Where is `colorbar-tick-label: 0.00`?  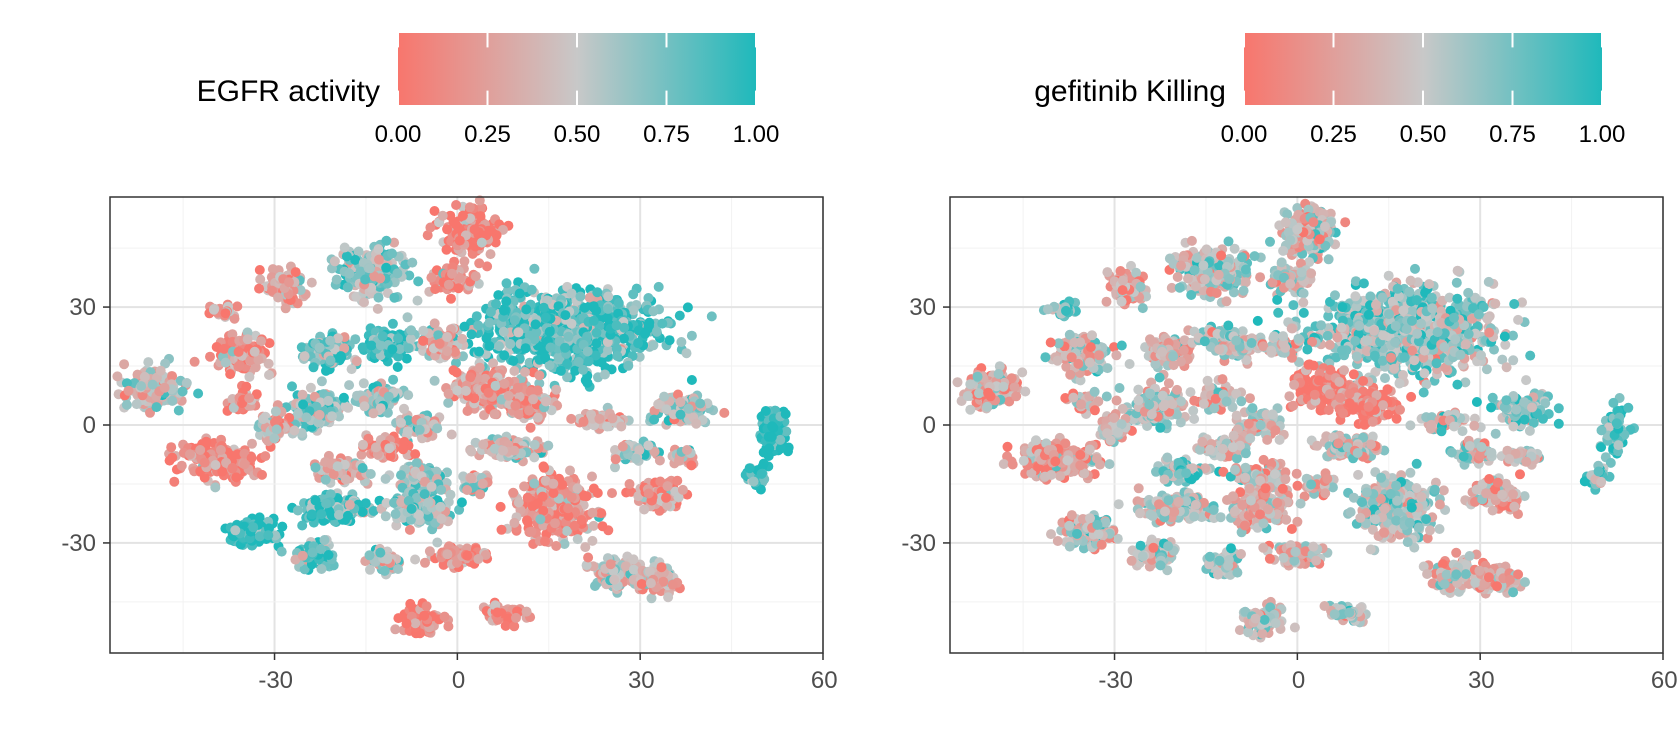
colorbar-tick-label: 0.00 is located at coordinates (398, 134).